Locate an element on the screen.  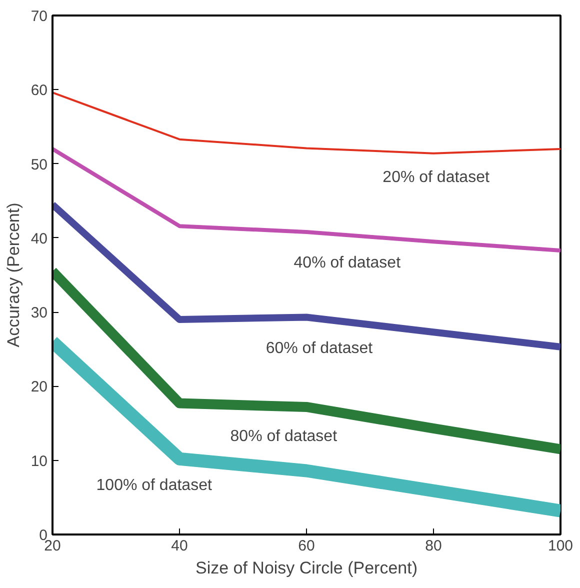
x-tick-label: 80 is located at coordinates (433, 546).